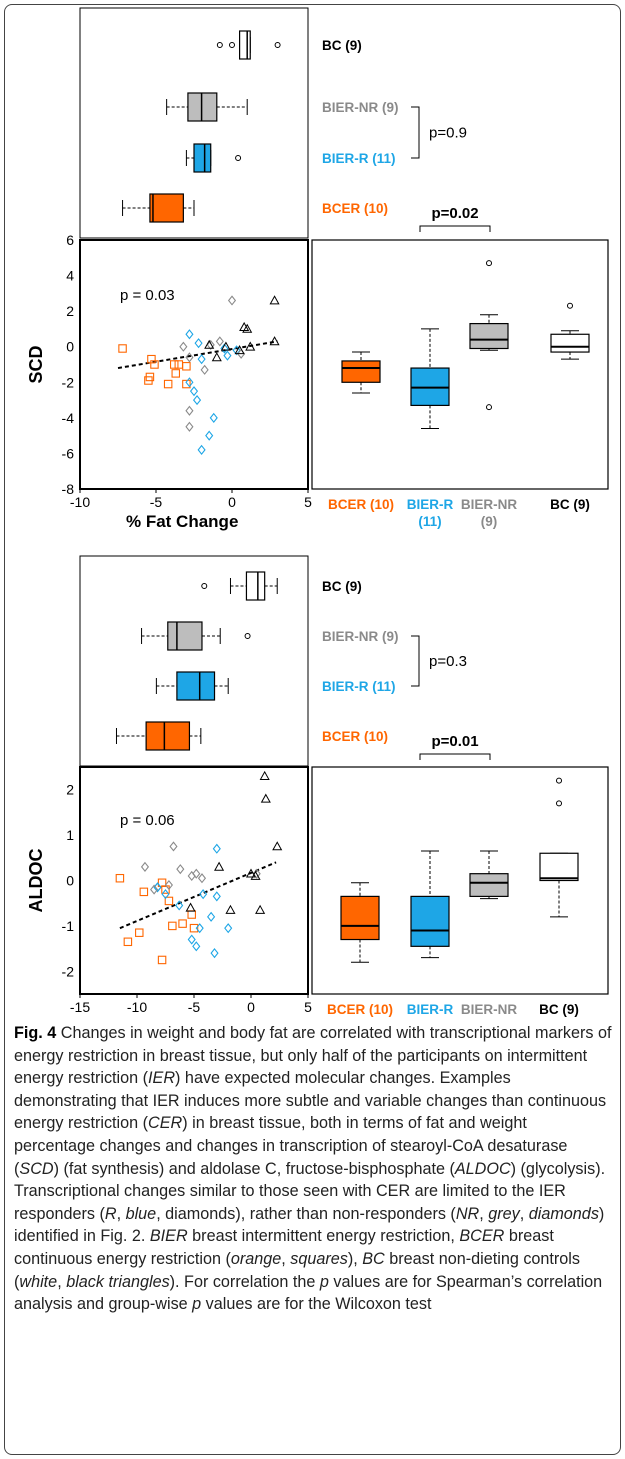 The width and height of the screenshot is (625, 1459). What do you see at coordinates (194, 123) in the screenshot?
I see `side-boxplot-frame` at bounding box center [194, 123].